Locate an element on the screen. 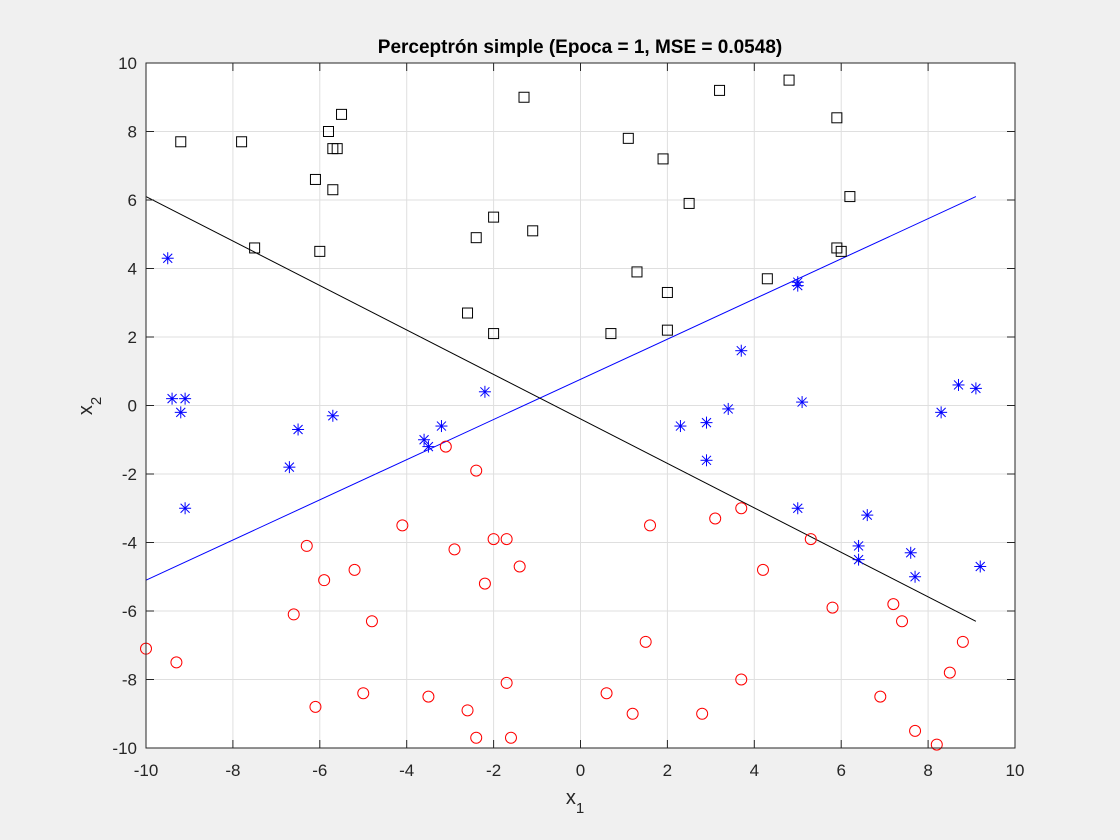 The width and height of the screenshot is (1120, 840). x-axis-label: x1 is located at coordinates (575, 802).